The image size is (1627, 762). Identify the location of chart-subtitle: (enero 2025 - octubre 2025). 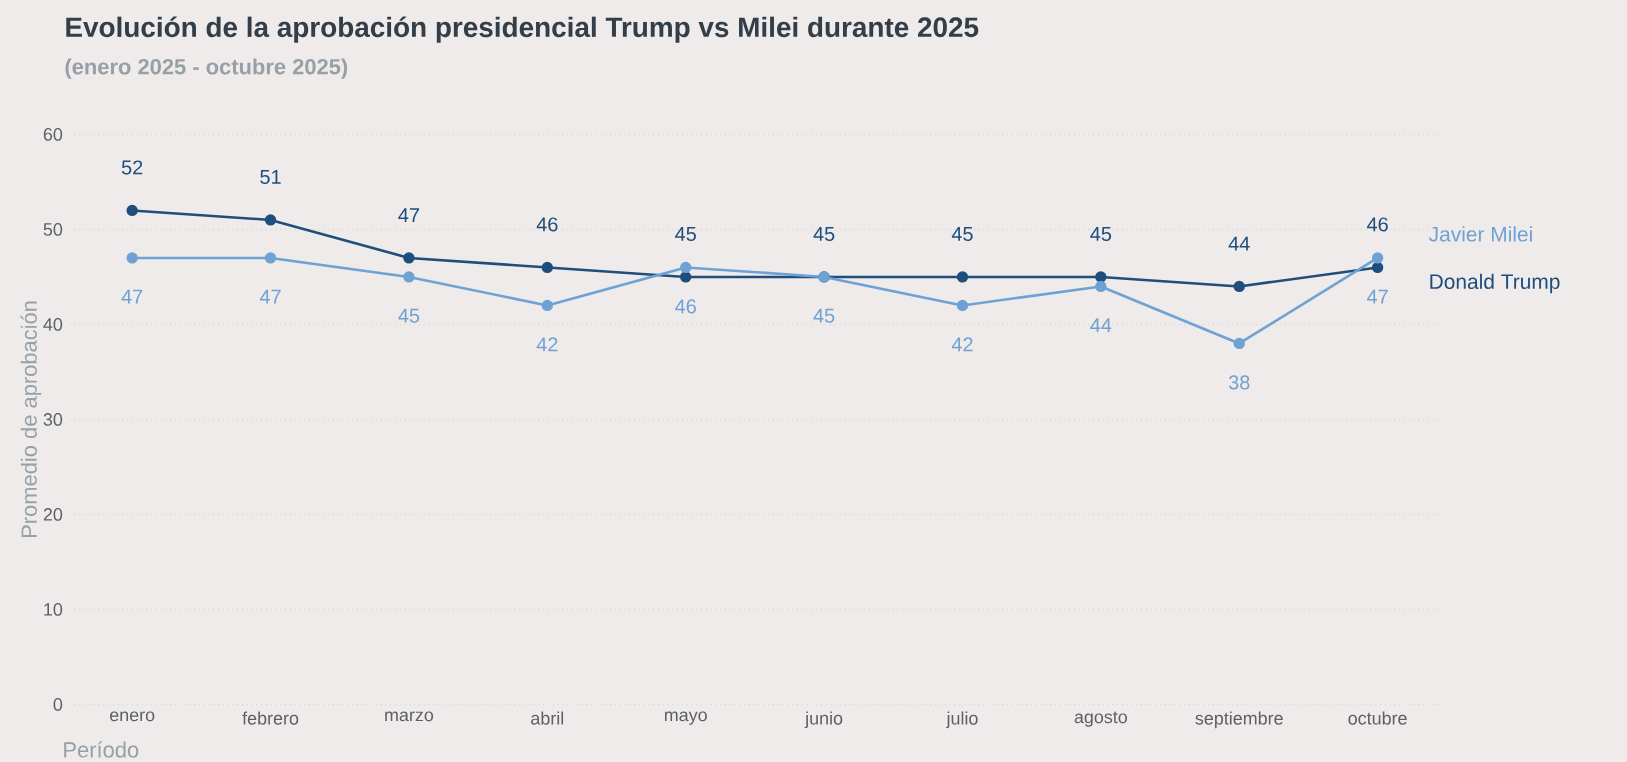
(206, 68).